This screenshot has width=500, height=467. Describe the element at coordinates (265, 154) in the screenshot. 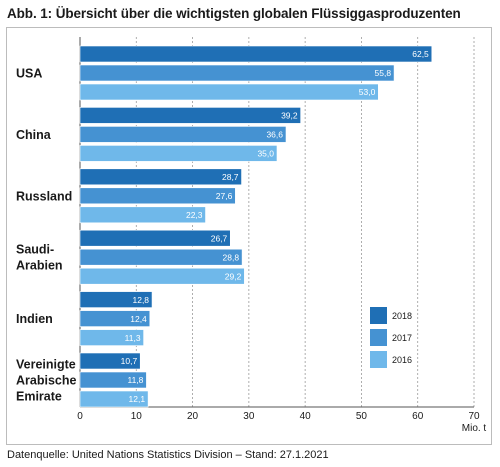

I see `bar-value-label: 35,0` at that location.